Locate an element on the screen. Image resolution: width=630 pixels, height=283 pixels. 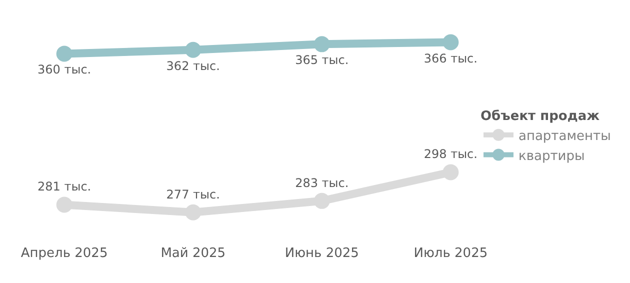
data-label: 366 тыс. is located at coordinates (451, 58).